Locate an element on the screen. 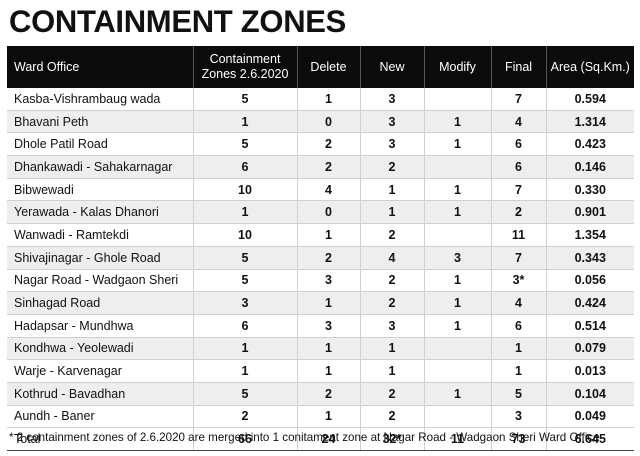 The image size is (640, 456). cell-final: 7 is located at coordinates (518, 99).